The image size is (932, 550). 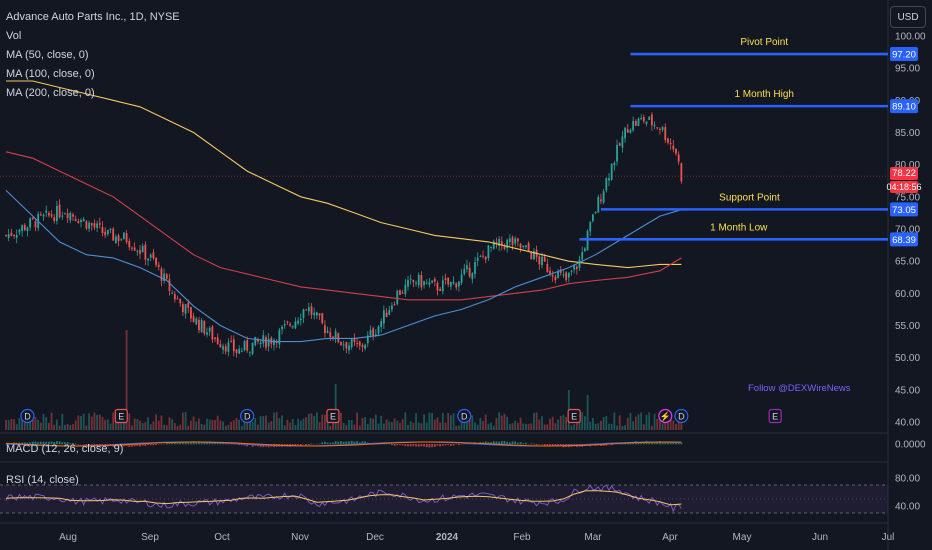 I want to click on price-tick-label: 50.00, so click(x=907, y=358).